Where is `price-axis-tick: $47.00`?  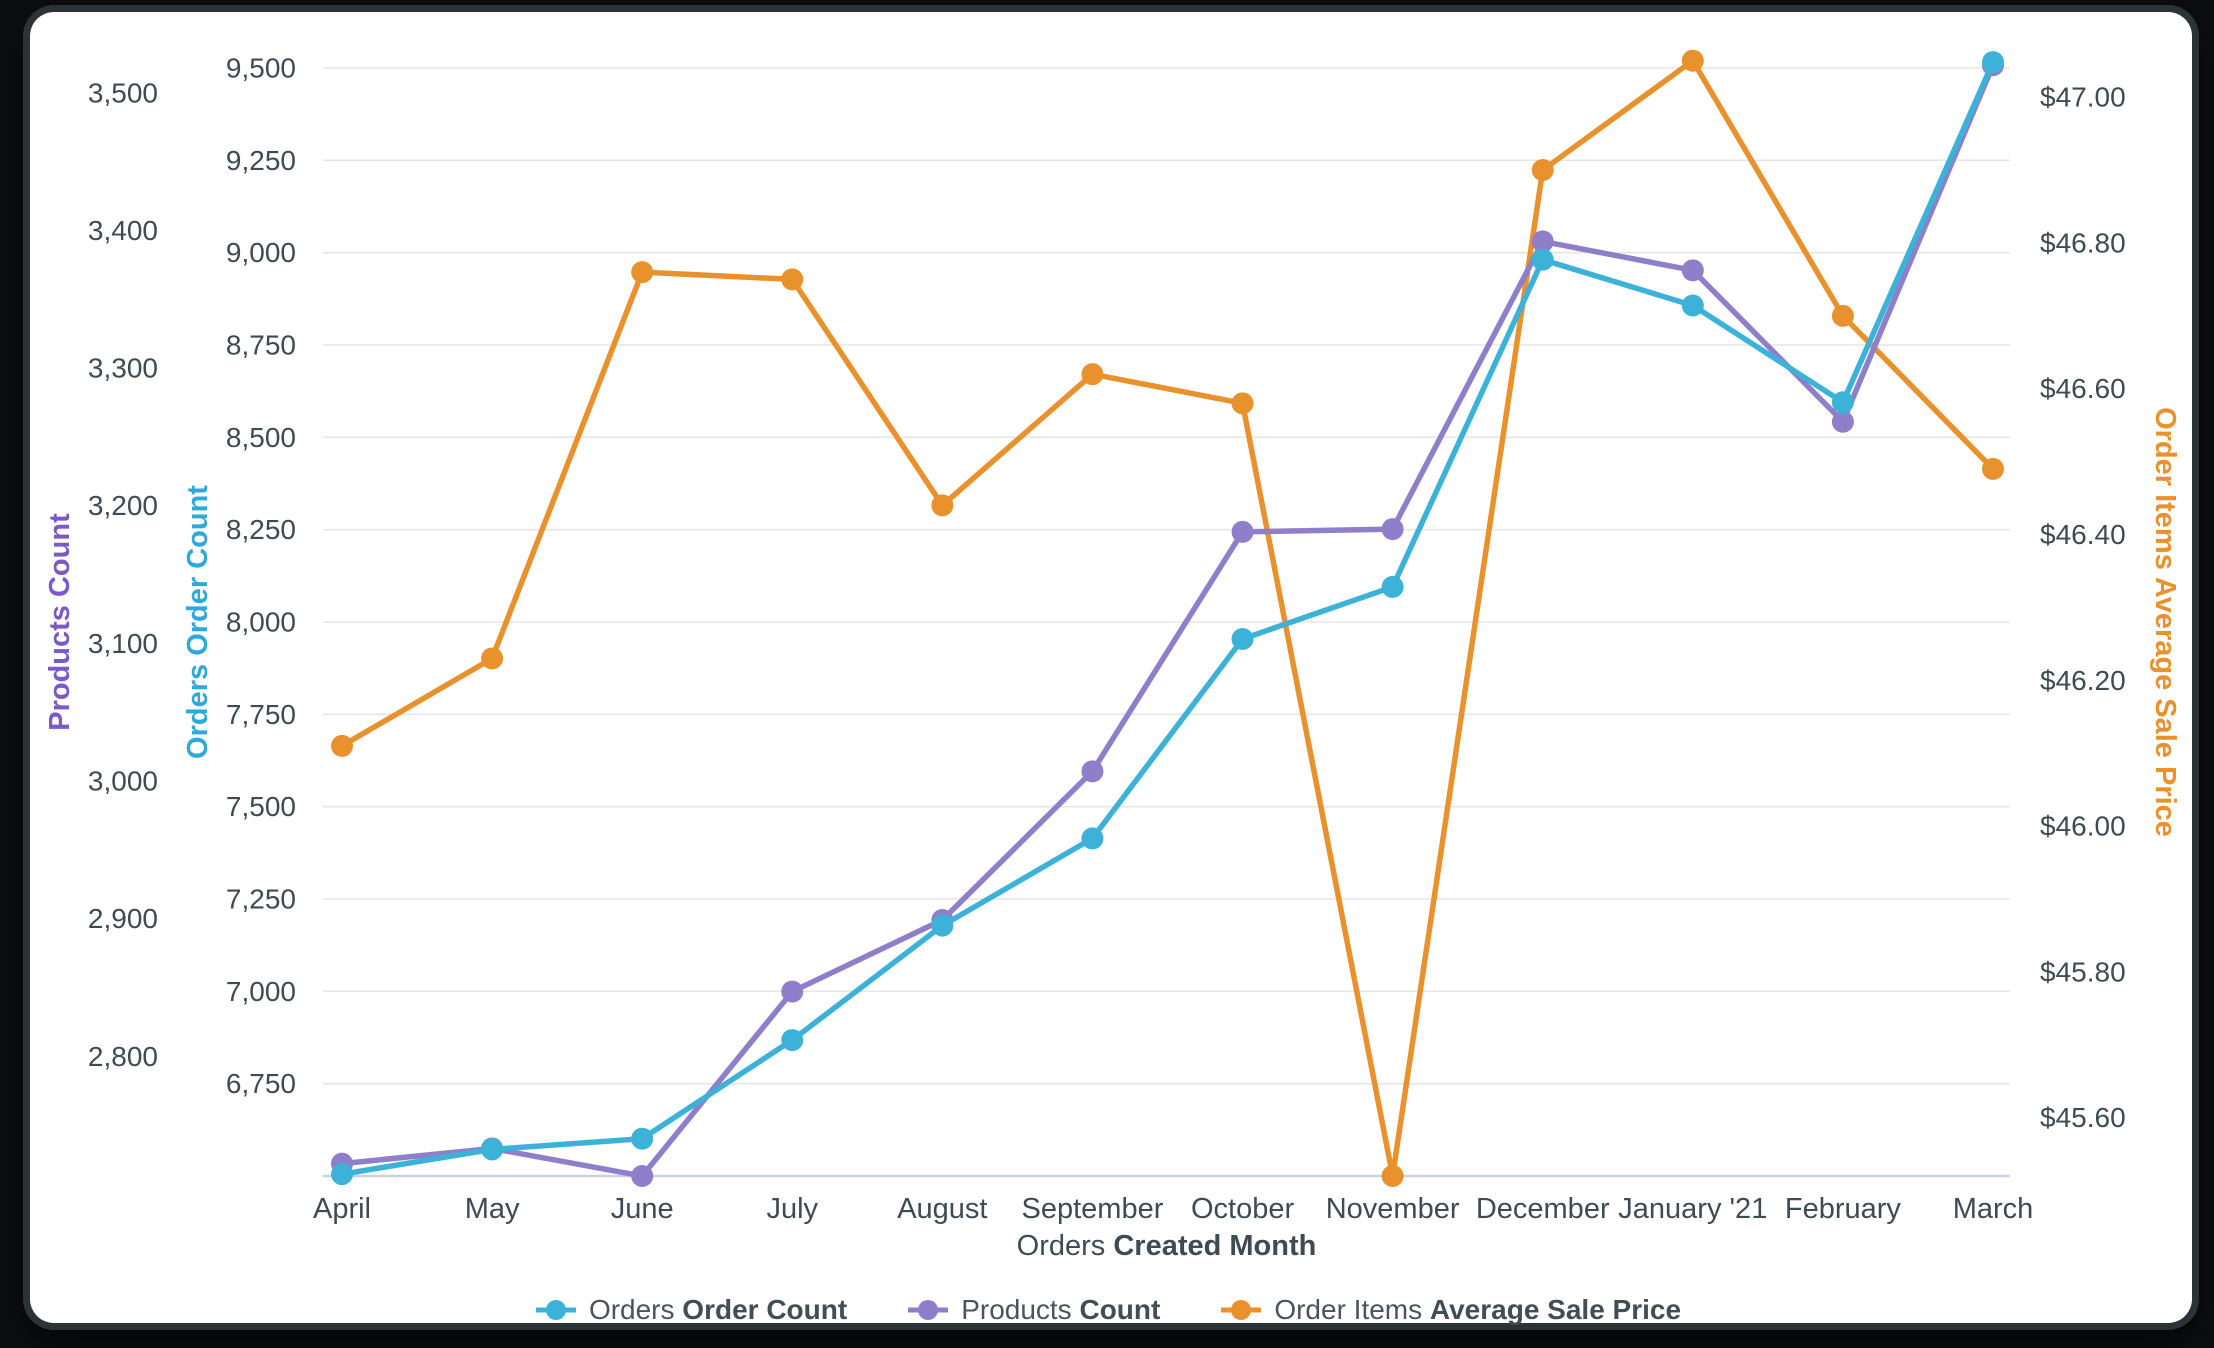
price-axis-tick: $47.00 is located at coordinates (2083, 97).